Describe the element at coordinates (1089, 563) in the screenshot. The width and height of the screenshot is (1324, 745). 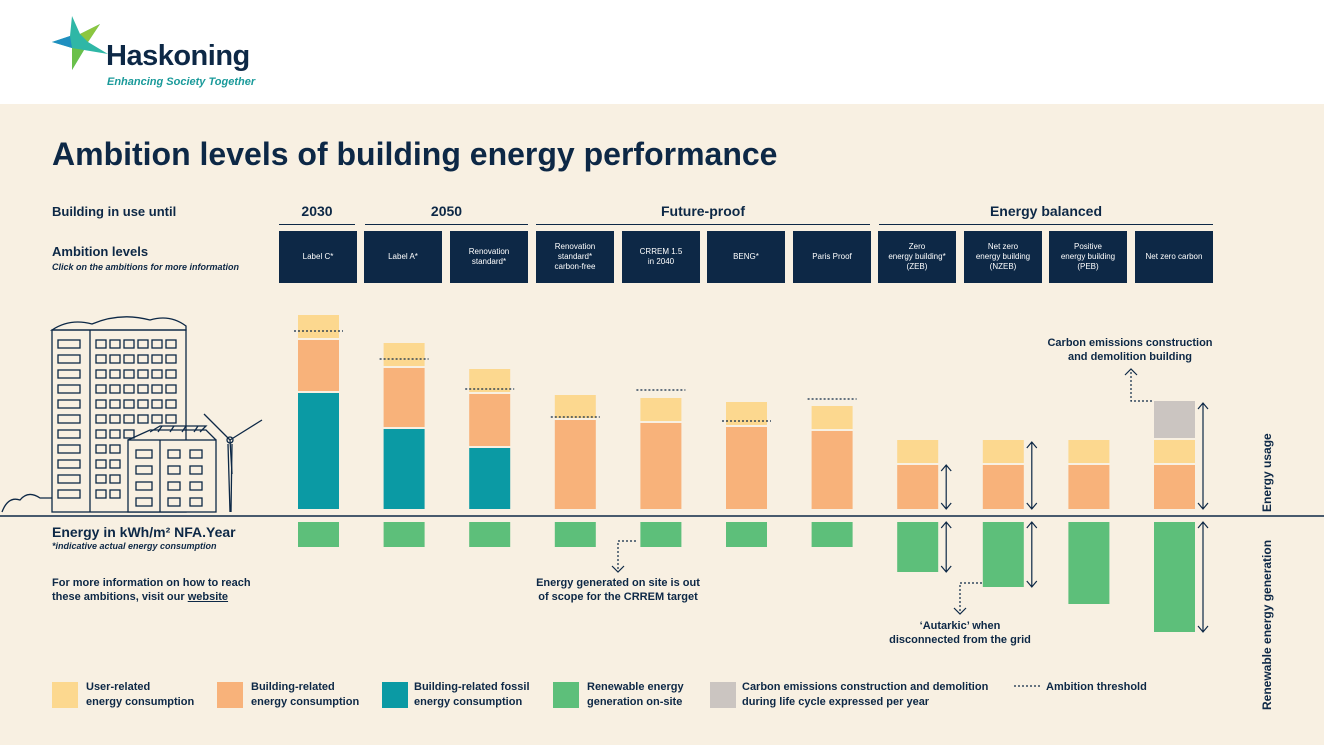
I see `bar-renewable-positive-energy-building-peb` at that location.